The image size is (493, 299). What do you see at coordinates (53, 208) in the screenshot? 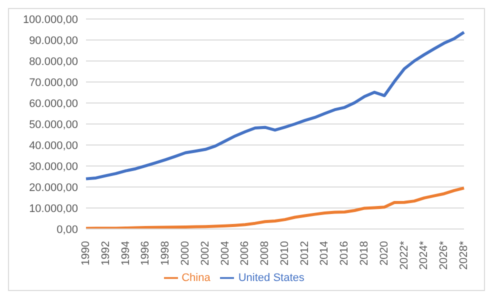
I see `y-tick-label: 10.000,00` at bounding box center [53, 208].